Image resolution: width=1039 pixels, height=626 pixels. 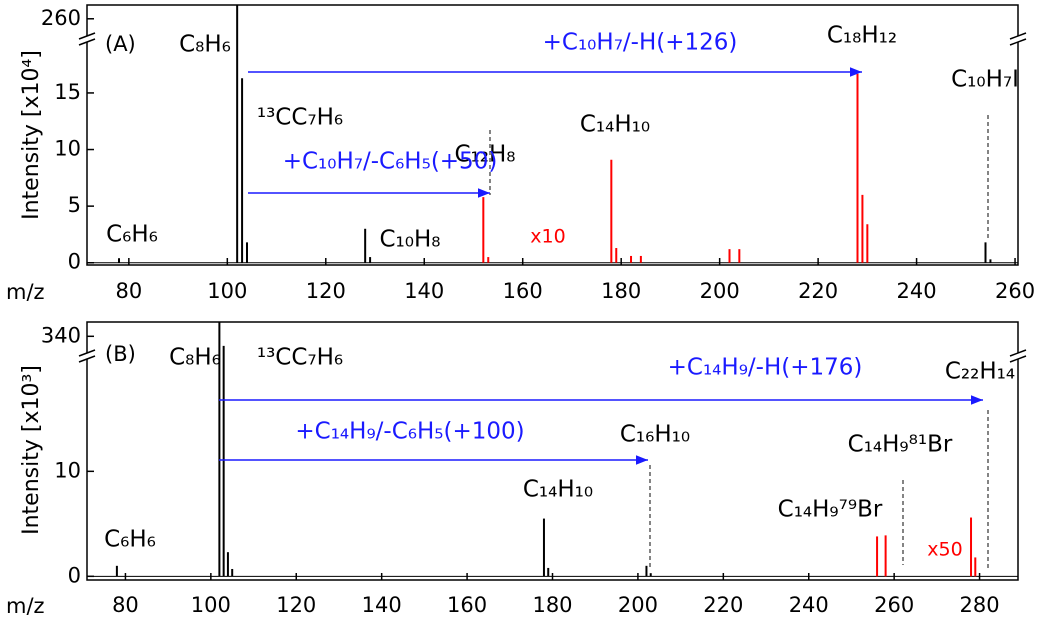 What do you see at coordinates (67, 92) in the screenshot?
I see `y-tick-label: 15` at bounding box center [67, 92].